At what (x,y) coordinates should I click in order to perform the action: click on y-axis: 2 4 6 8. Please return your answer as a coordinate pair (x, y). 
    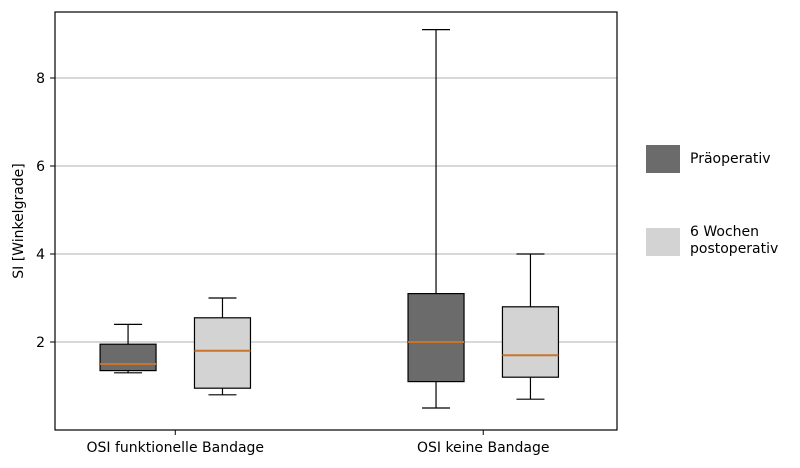
    Looking at the image, I should click on (45, 211).